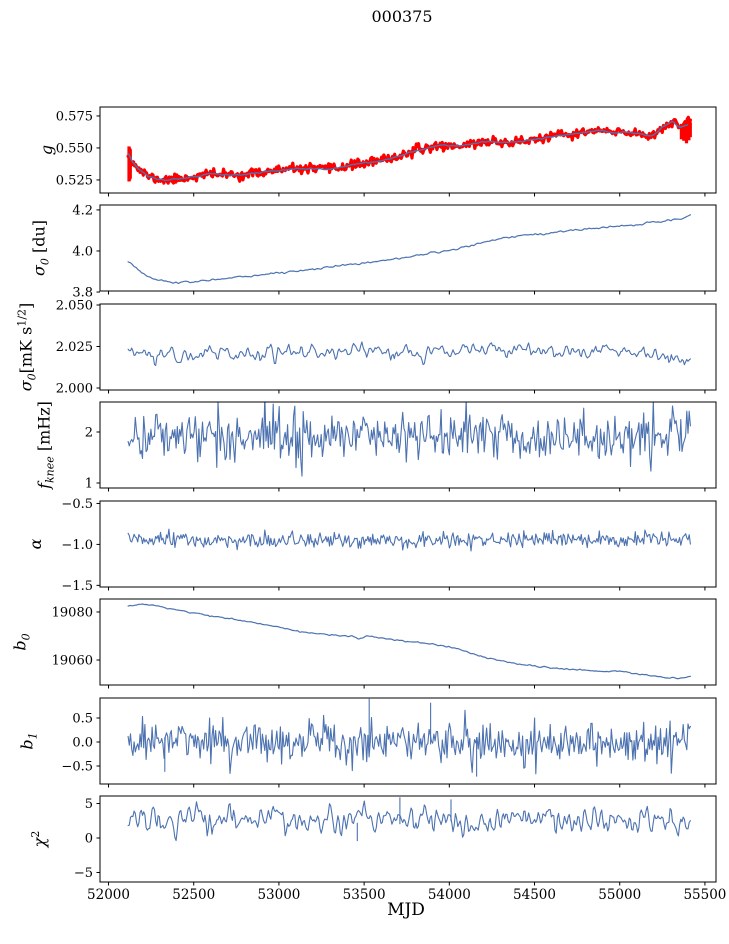 This screenshot has height=944, width=729. I want to click on panel-series-group-sigma0-du, so click(409, 249).